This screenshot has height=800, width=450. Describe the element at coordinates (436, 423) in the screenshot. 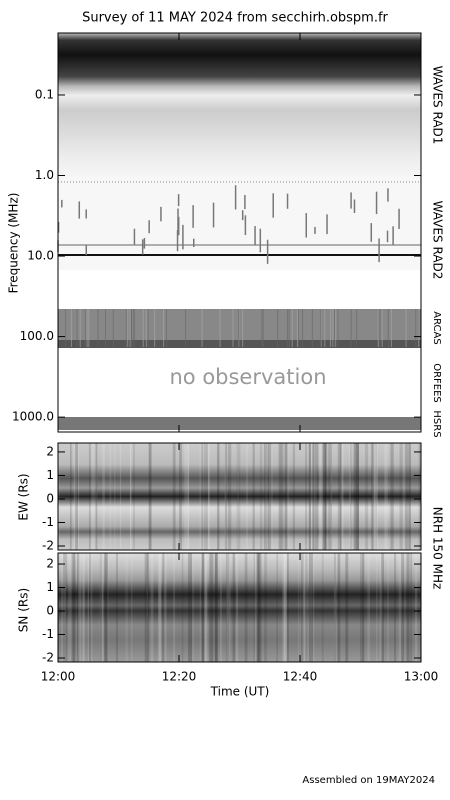

I see `instrument-label: HSRS` at that location.